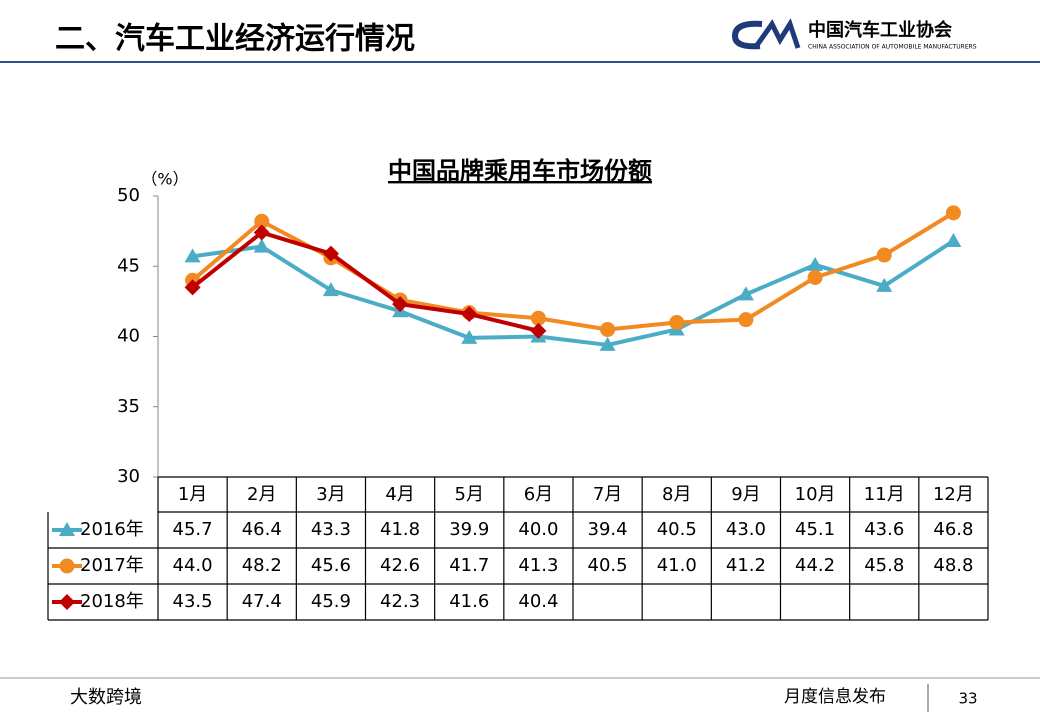 Image resolution: width=1040 pixels, height=720 pixels. What do you see at coordinates (262, 601) in the screenshot?
I see `table-cell: 47.4` at bounding box center [262, 601].